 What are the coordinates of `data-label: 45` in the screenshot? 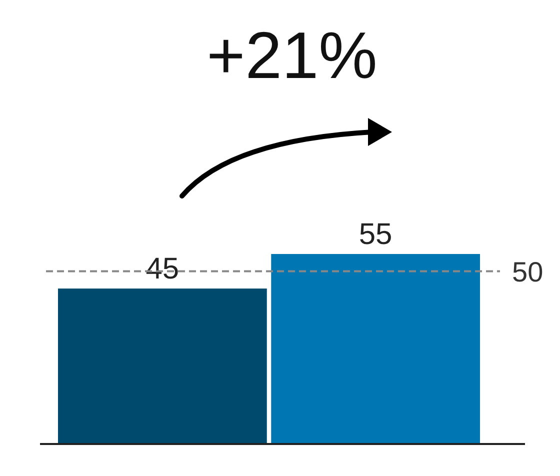 It's located at (163, 269).